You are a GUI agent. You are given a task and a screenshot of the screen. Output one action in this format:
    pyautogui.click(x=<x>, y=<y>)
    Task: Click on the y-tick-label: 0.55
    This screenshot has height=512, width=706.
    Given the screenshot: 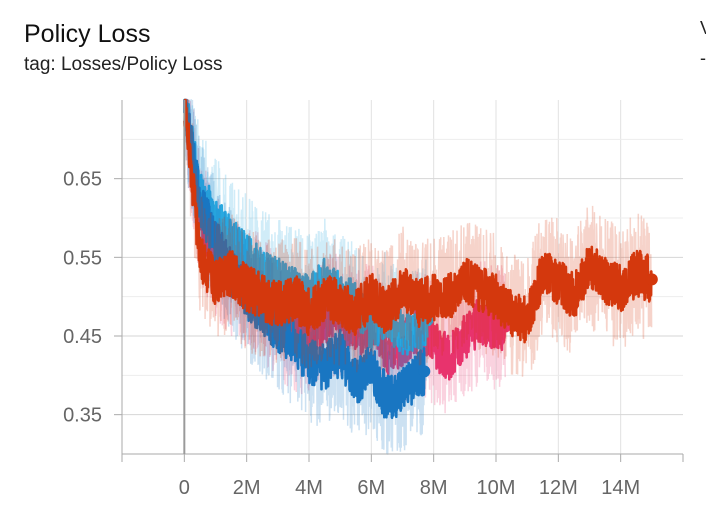 What is the action you would take?
    pyautogui.click(x=82, y=258)
    